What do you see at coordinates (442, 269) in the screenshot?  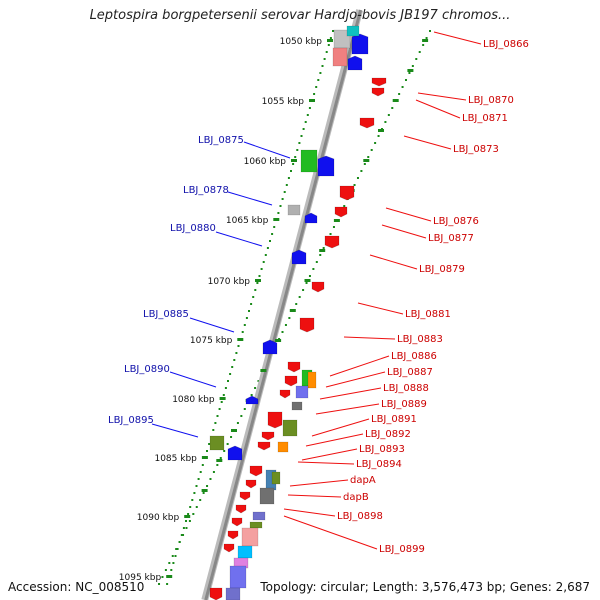 I see `reverse-gene-label: LBJ_0879` at bounding box center [442, 269].